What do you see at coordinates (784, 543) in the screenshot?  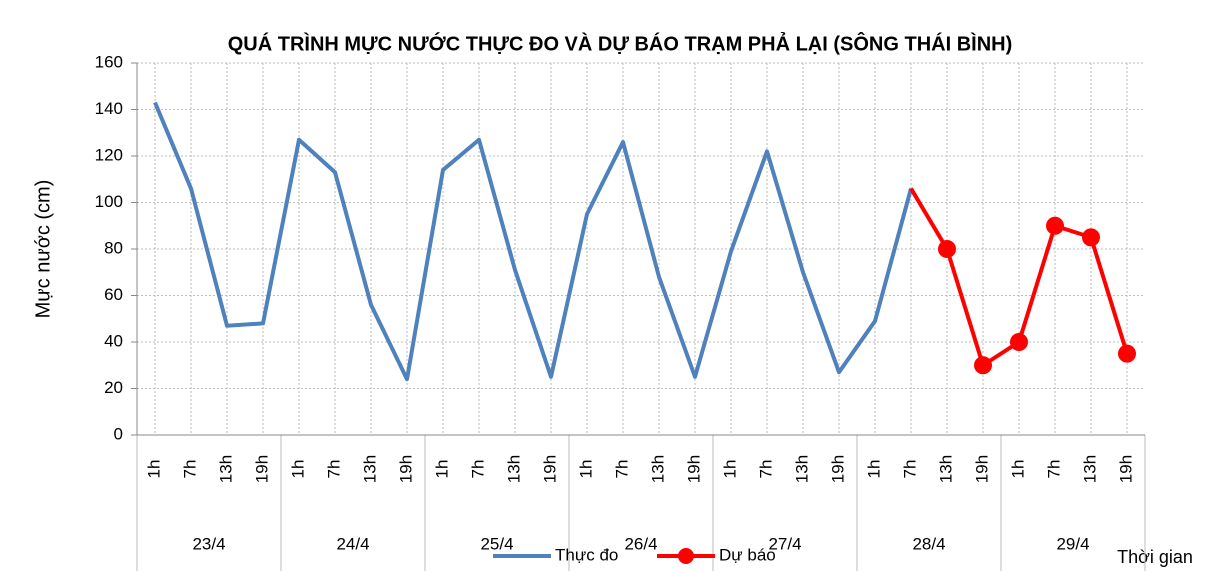 I see `group-label: 27/4` at bounding box center [784, 543].